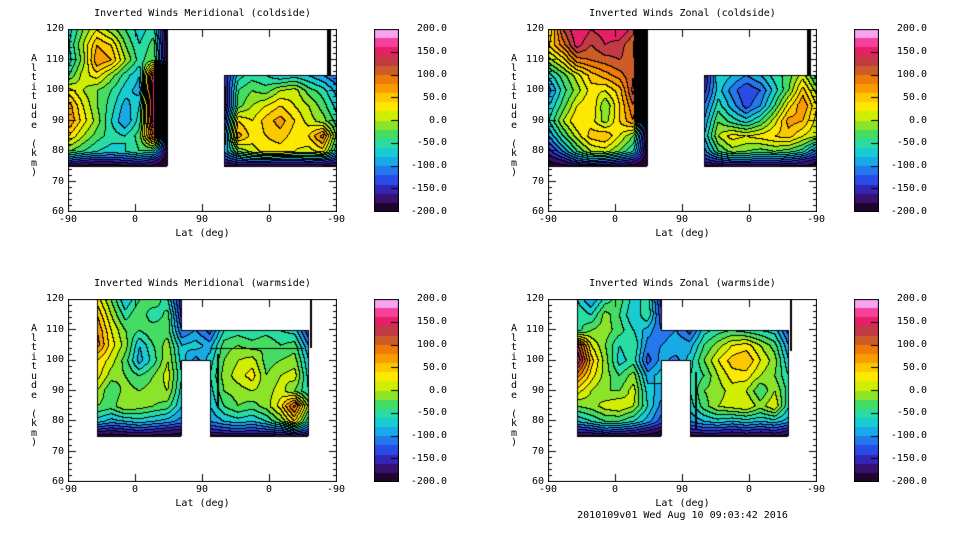 This screenshot has width=960, height=540. Describe the element at coordinates (202, 283) in the screenshot. I see `plot-title: Inverted Winds Meridional (warmside)` at that location.